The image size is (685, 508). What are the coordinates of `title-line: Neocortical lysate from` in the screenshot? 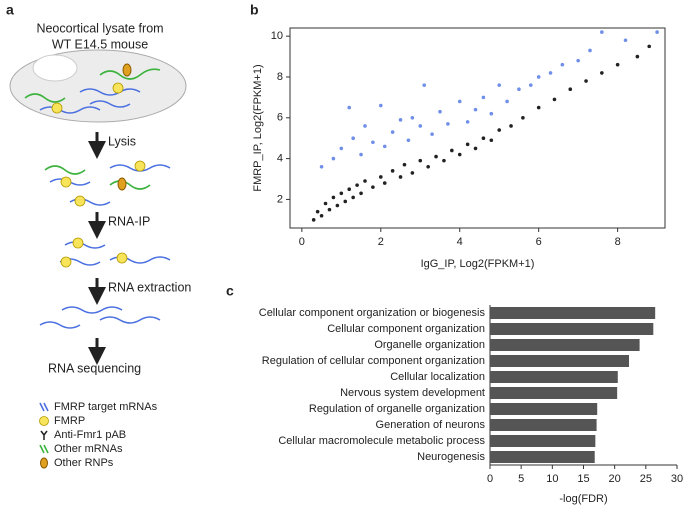 It's located at (99, 28).